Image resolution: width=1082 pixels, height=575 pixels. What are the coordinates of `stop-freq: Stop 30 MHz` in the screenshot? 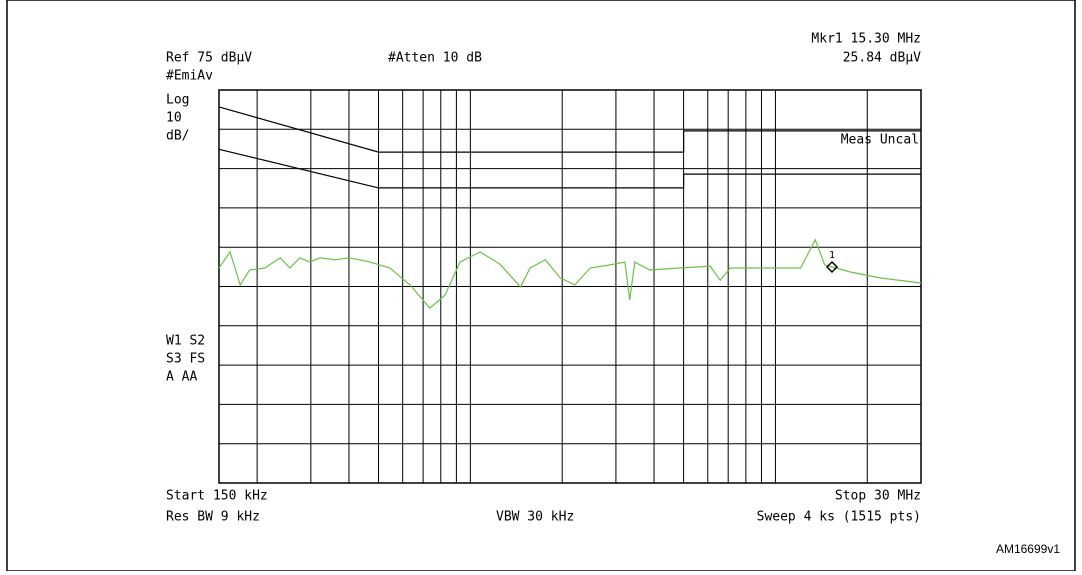 It's located at (878, 496).